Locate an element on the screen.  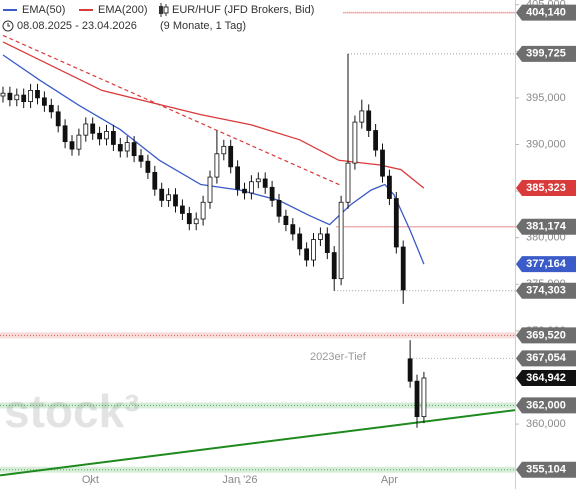
price-label: 385,323 is located at coordinates (546, 188).